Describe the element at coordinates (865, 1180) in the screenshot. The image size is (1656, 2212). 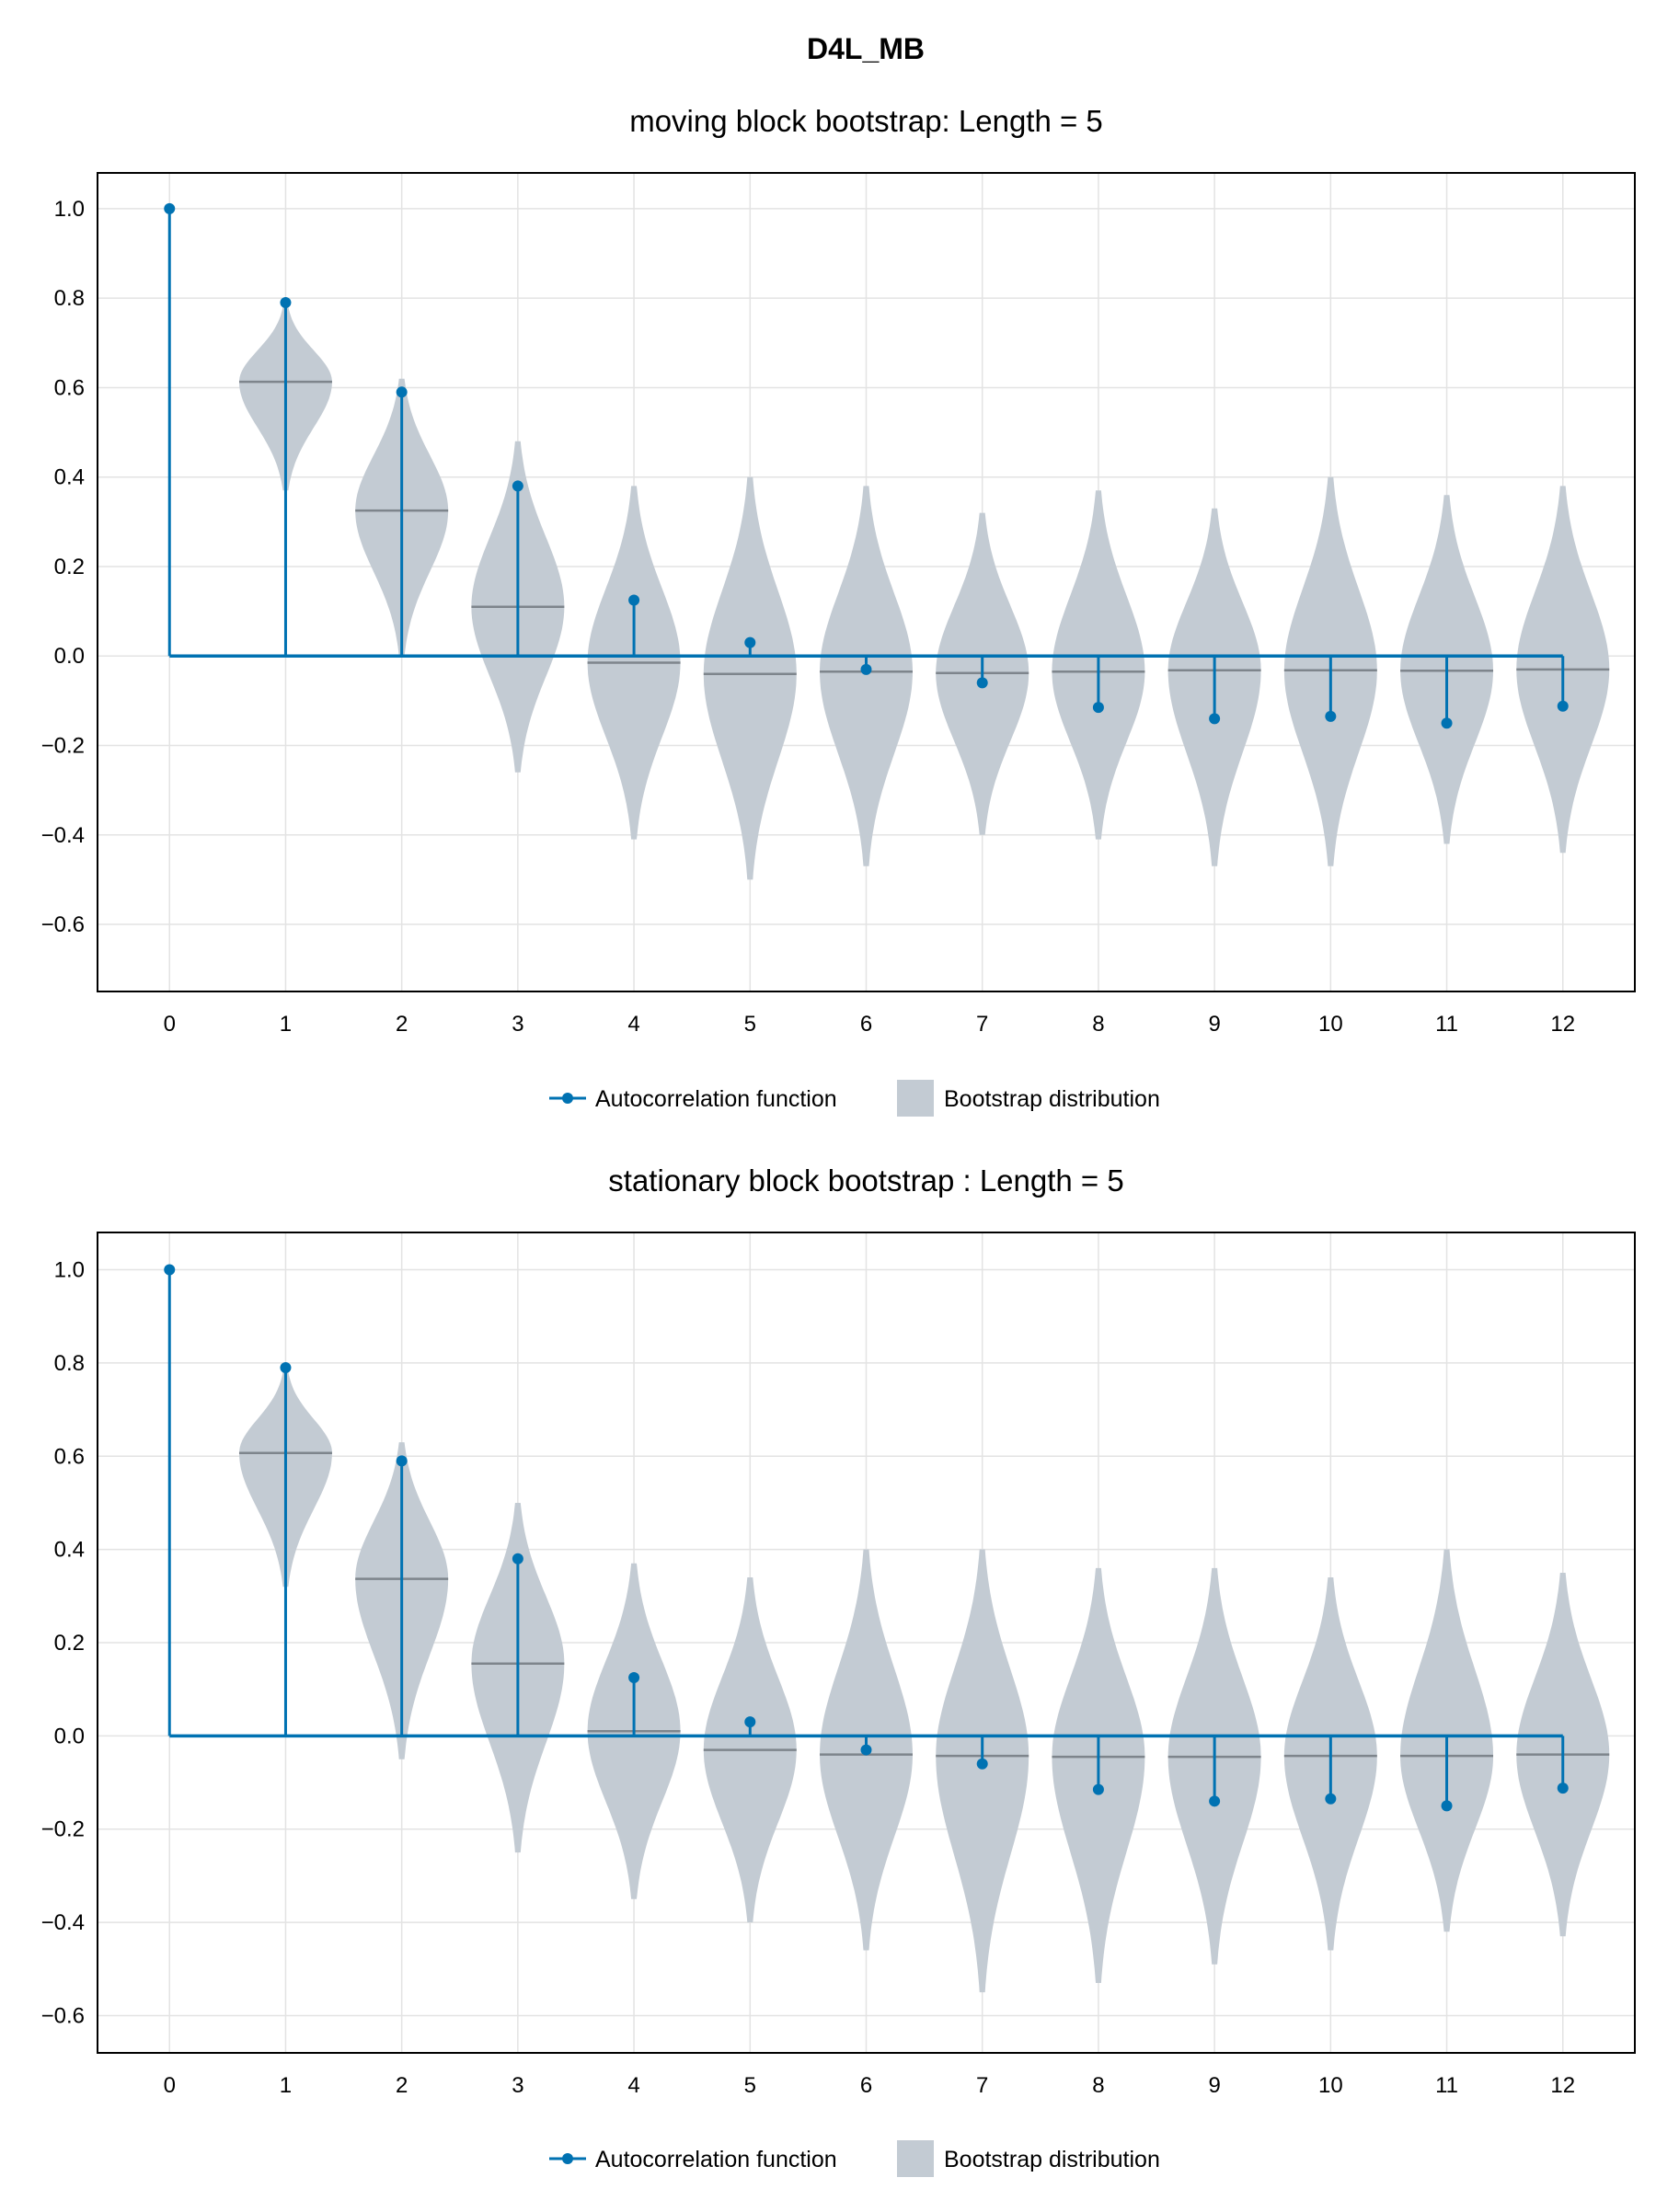
I see `panel-title: stationary block bootstrap : Length = 5` at that location.